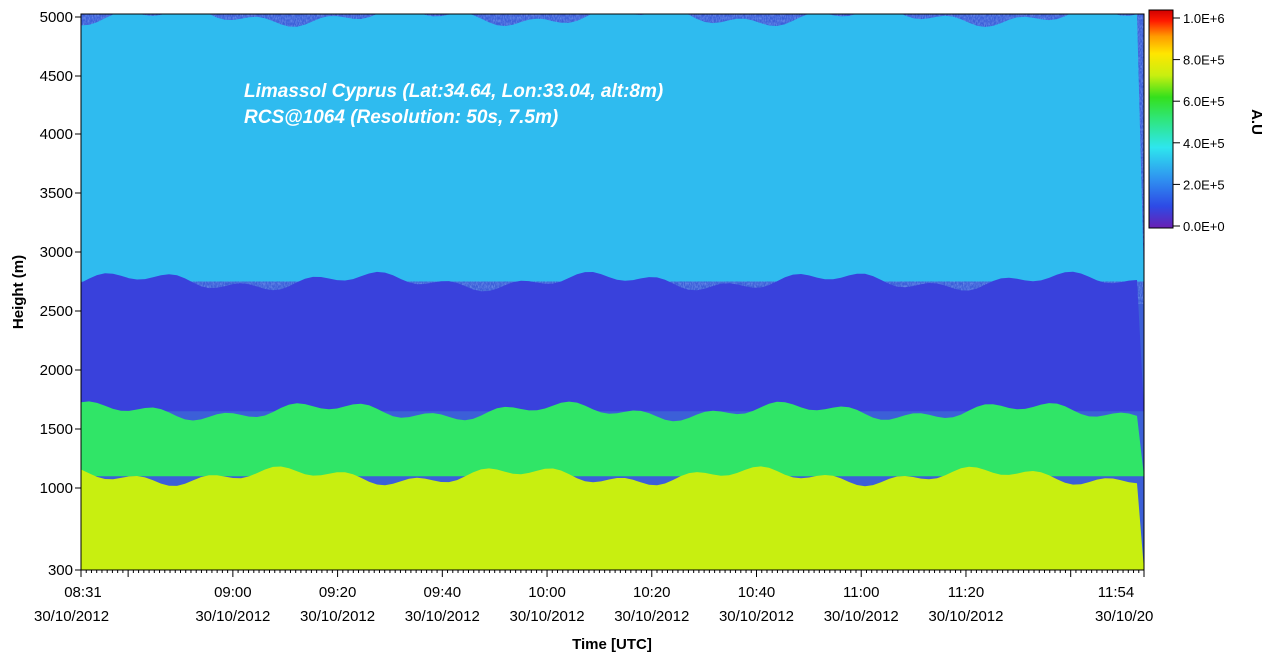  What do you see at coordinates (1256, 122) in the screenshot?
I see `colorbar-title: A.U` at bounding box center [1256, 122].